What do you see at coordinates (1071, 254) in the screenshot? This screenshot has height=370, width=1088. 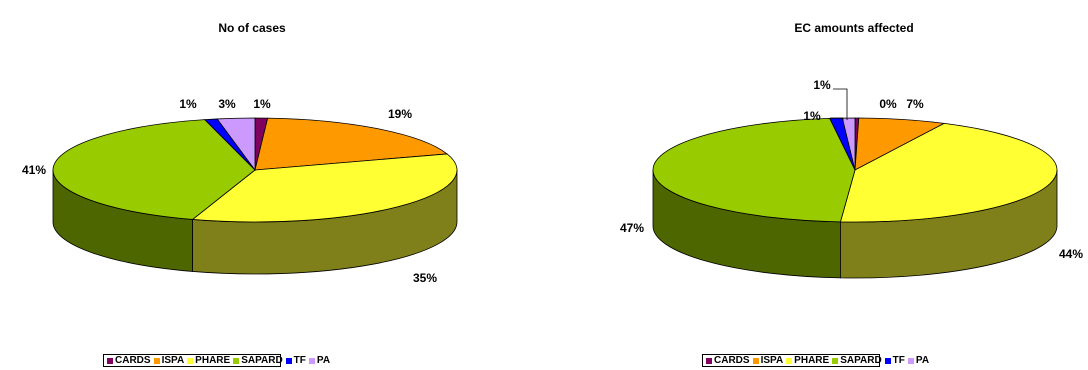 I see `data-label-phare: 44%` at bounding box center [1071, 254].